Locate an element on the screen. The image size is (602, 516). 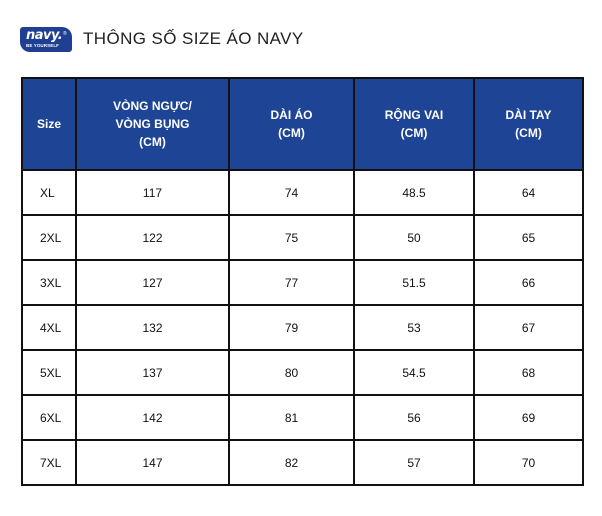
cell-chest-waist: 137 is located at coordinates (152, 372).